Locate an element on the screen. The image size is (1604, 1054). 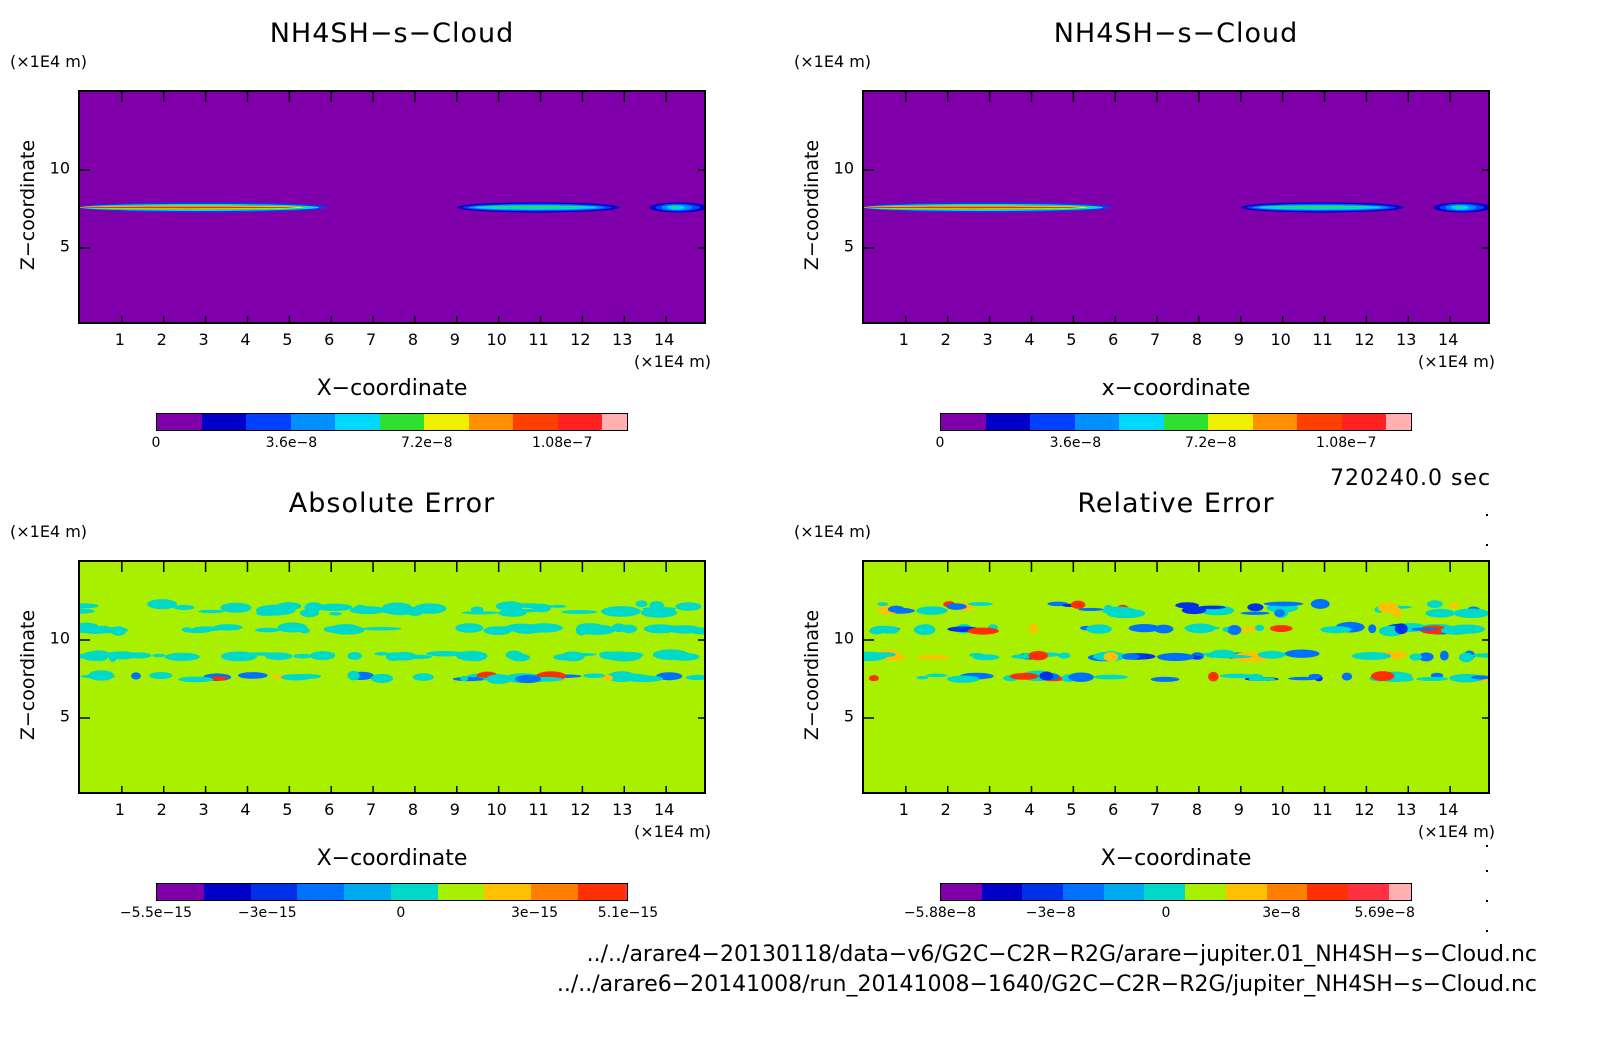
x-axis-label: x−coordinate is located at coordinates (1176, 388).